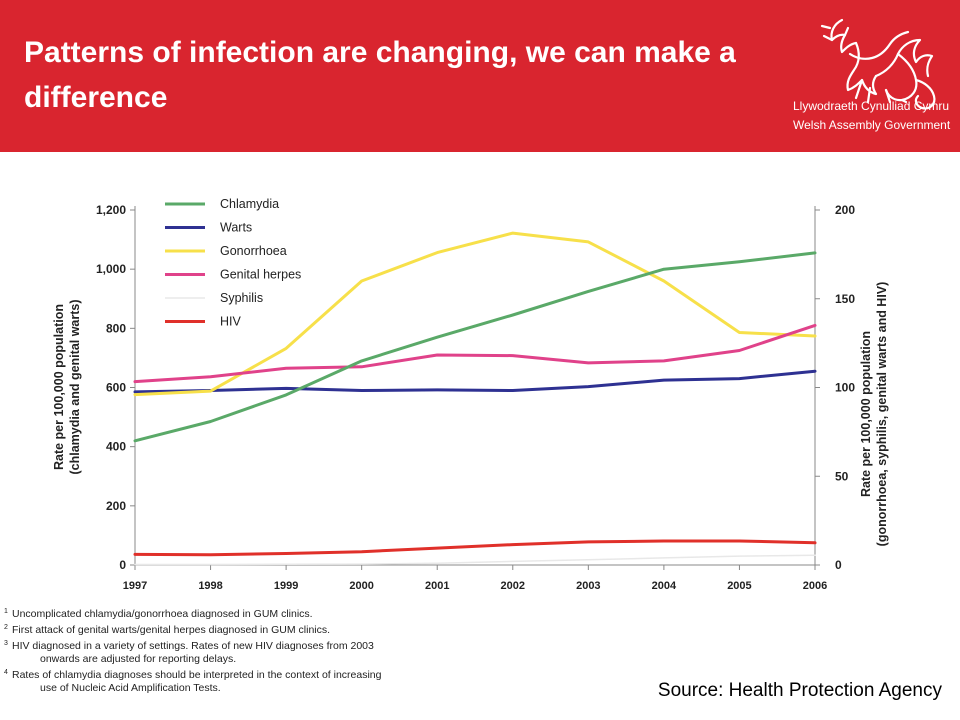  What do you see at coordinates (437, 586) in the screenshot?
I see `x-tick-label: 2001` at bounding box center [437, 586].